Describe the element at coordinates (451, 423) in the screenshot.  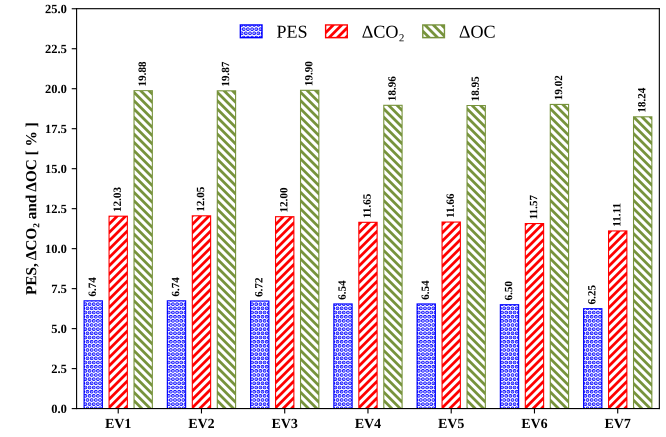
I see `x-tick-label: EV5` at that location.